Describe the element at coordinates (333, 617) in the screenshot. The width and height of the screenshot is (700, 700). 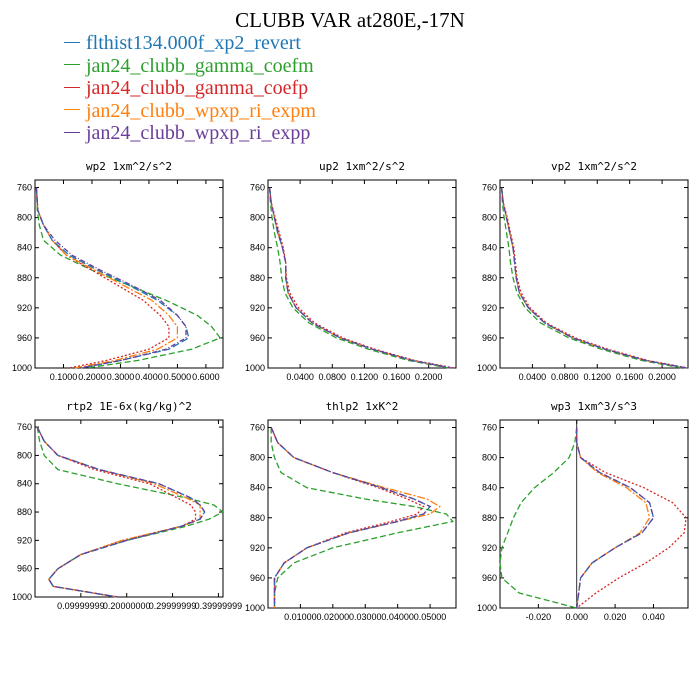
I see `x-tick-label: 0.02000` at that location.